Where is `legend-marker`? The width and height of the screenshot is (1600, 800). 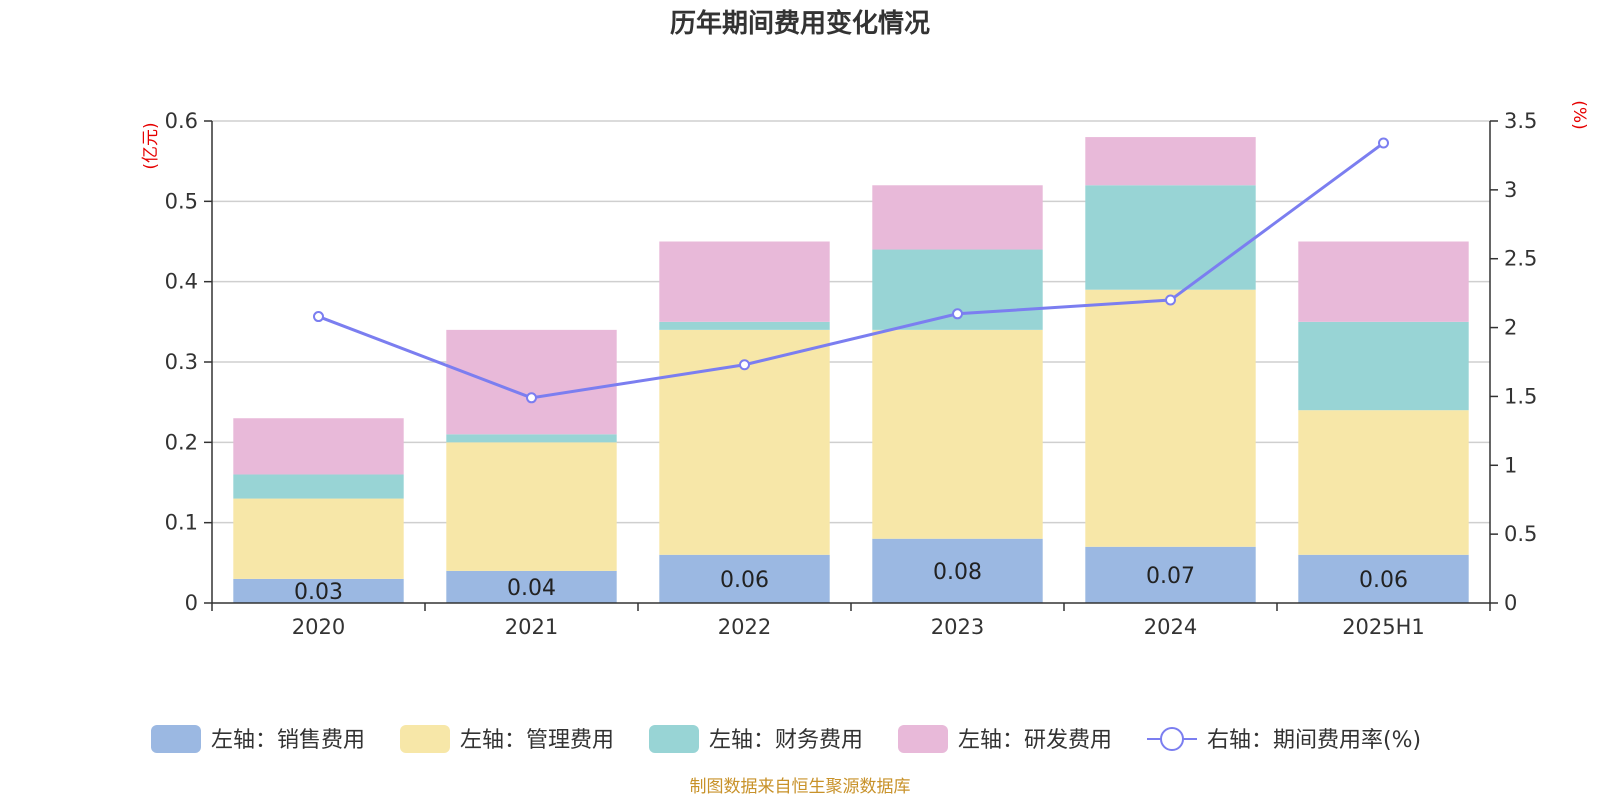
legend-marker is located at coordinates (1172, 739).